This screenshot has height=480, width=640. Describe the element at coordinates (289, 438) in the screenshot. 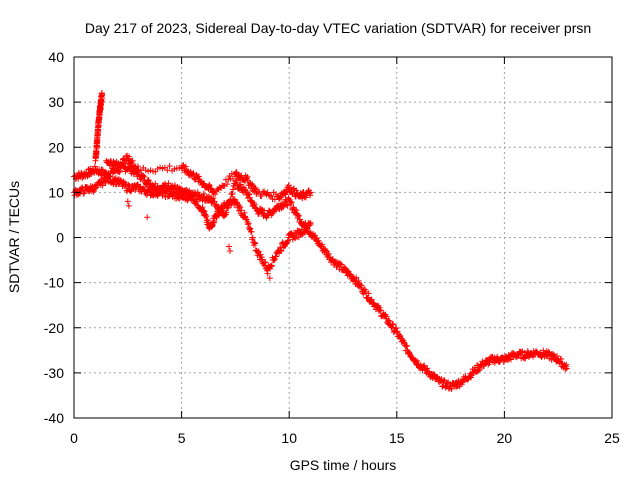

I see `x-tick-label: 10` at that location.